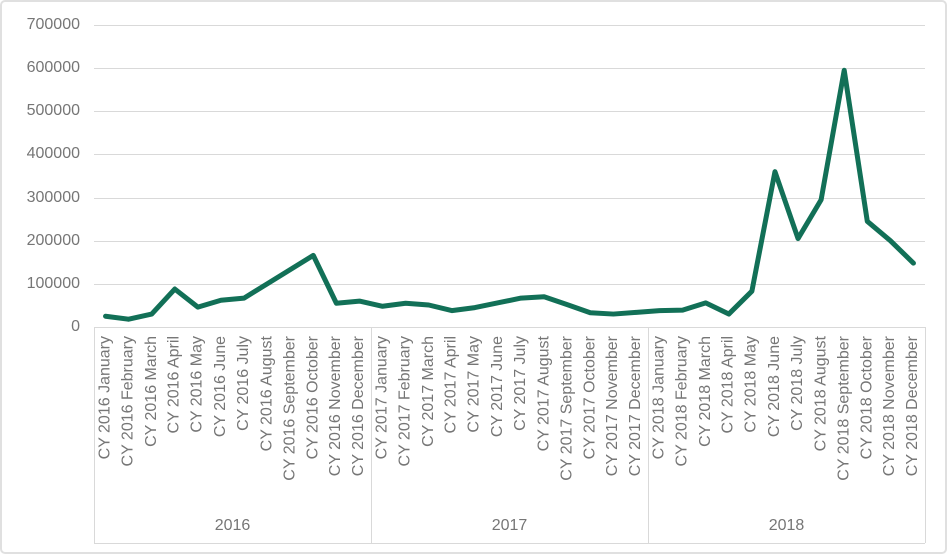 This screenshot has width=947, height=554. What do you see at coordinates (128, 401) in the screenshot?
I see `x-axis-month-label: CY 2016 February` at bounding box center [128, 401].